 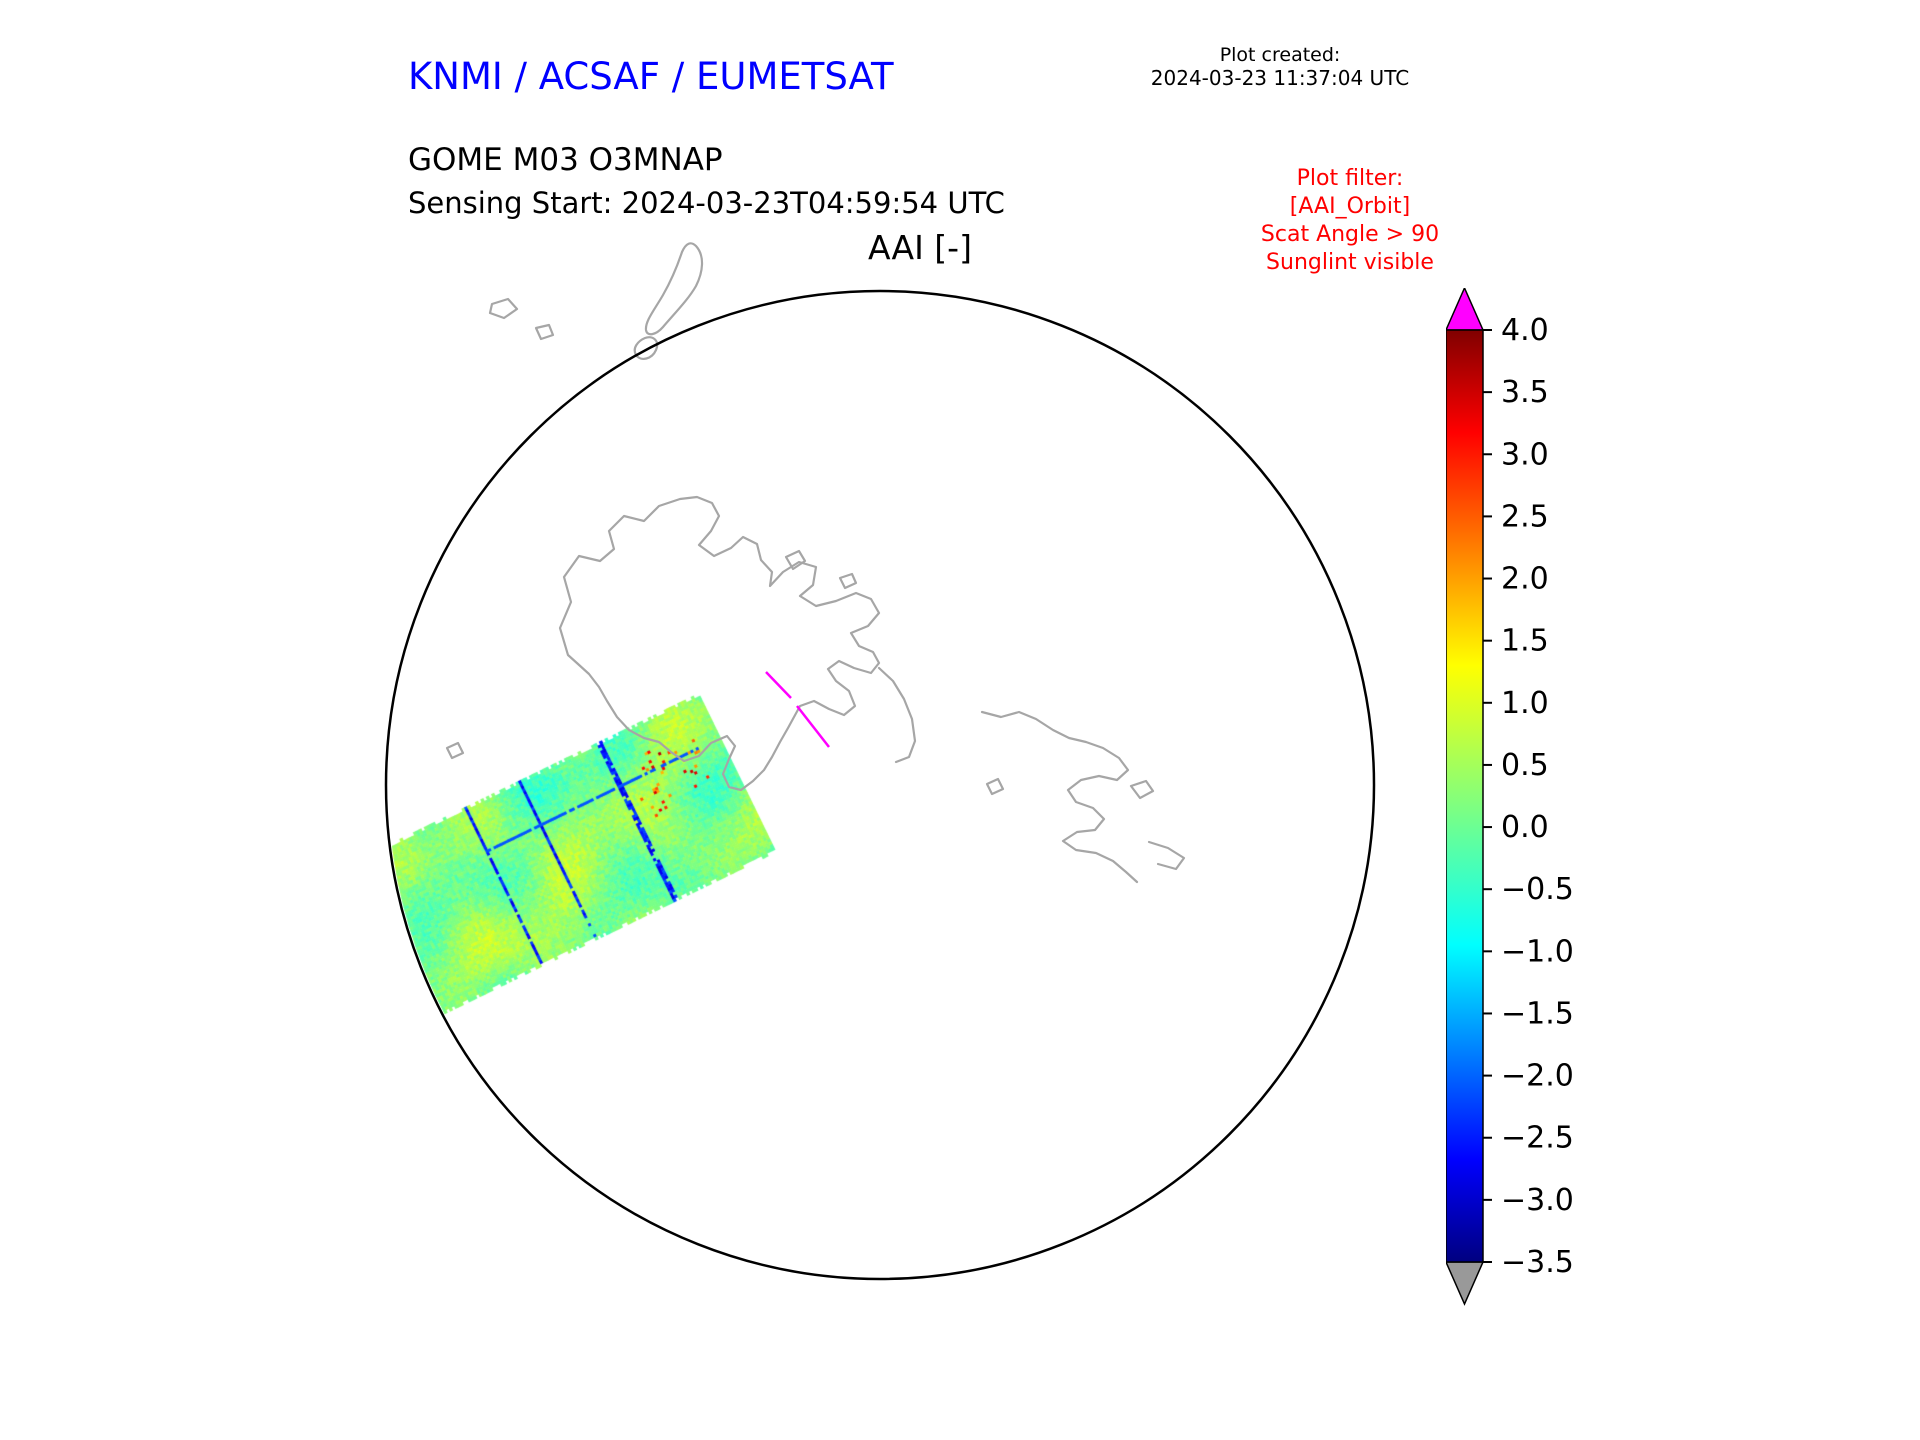 I want to click on svg-text: −1.5, so click(x=1537, y=1013).